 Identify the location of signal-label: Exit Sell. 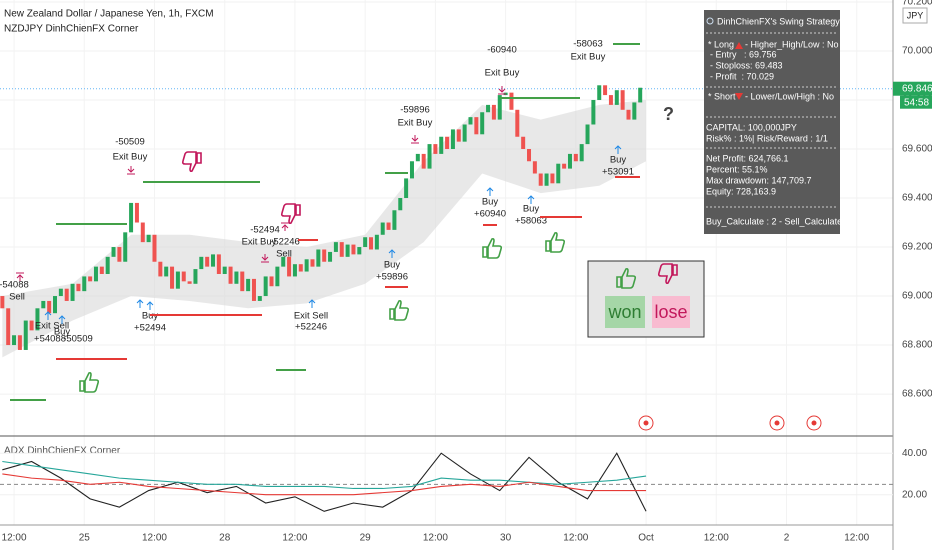
(52, 326).